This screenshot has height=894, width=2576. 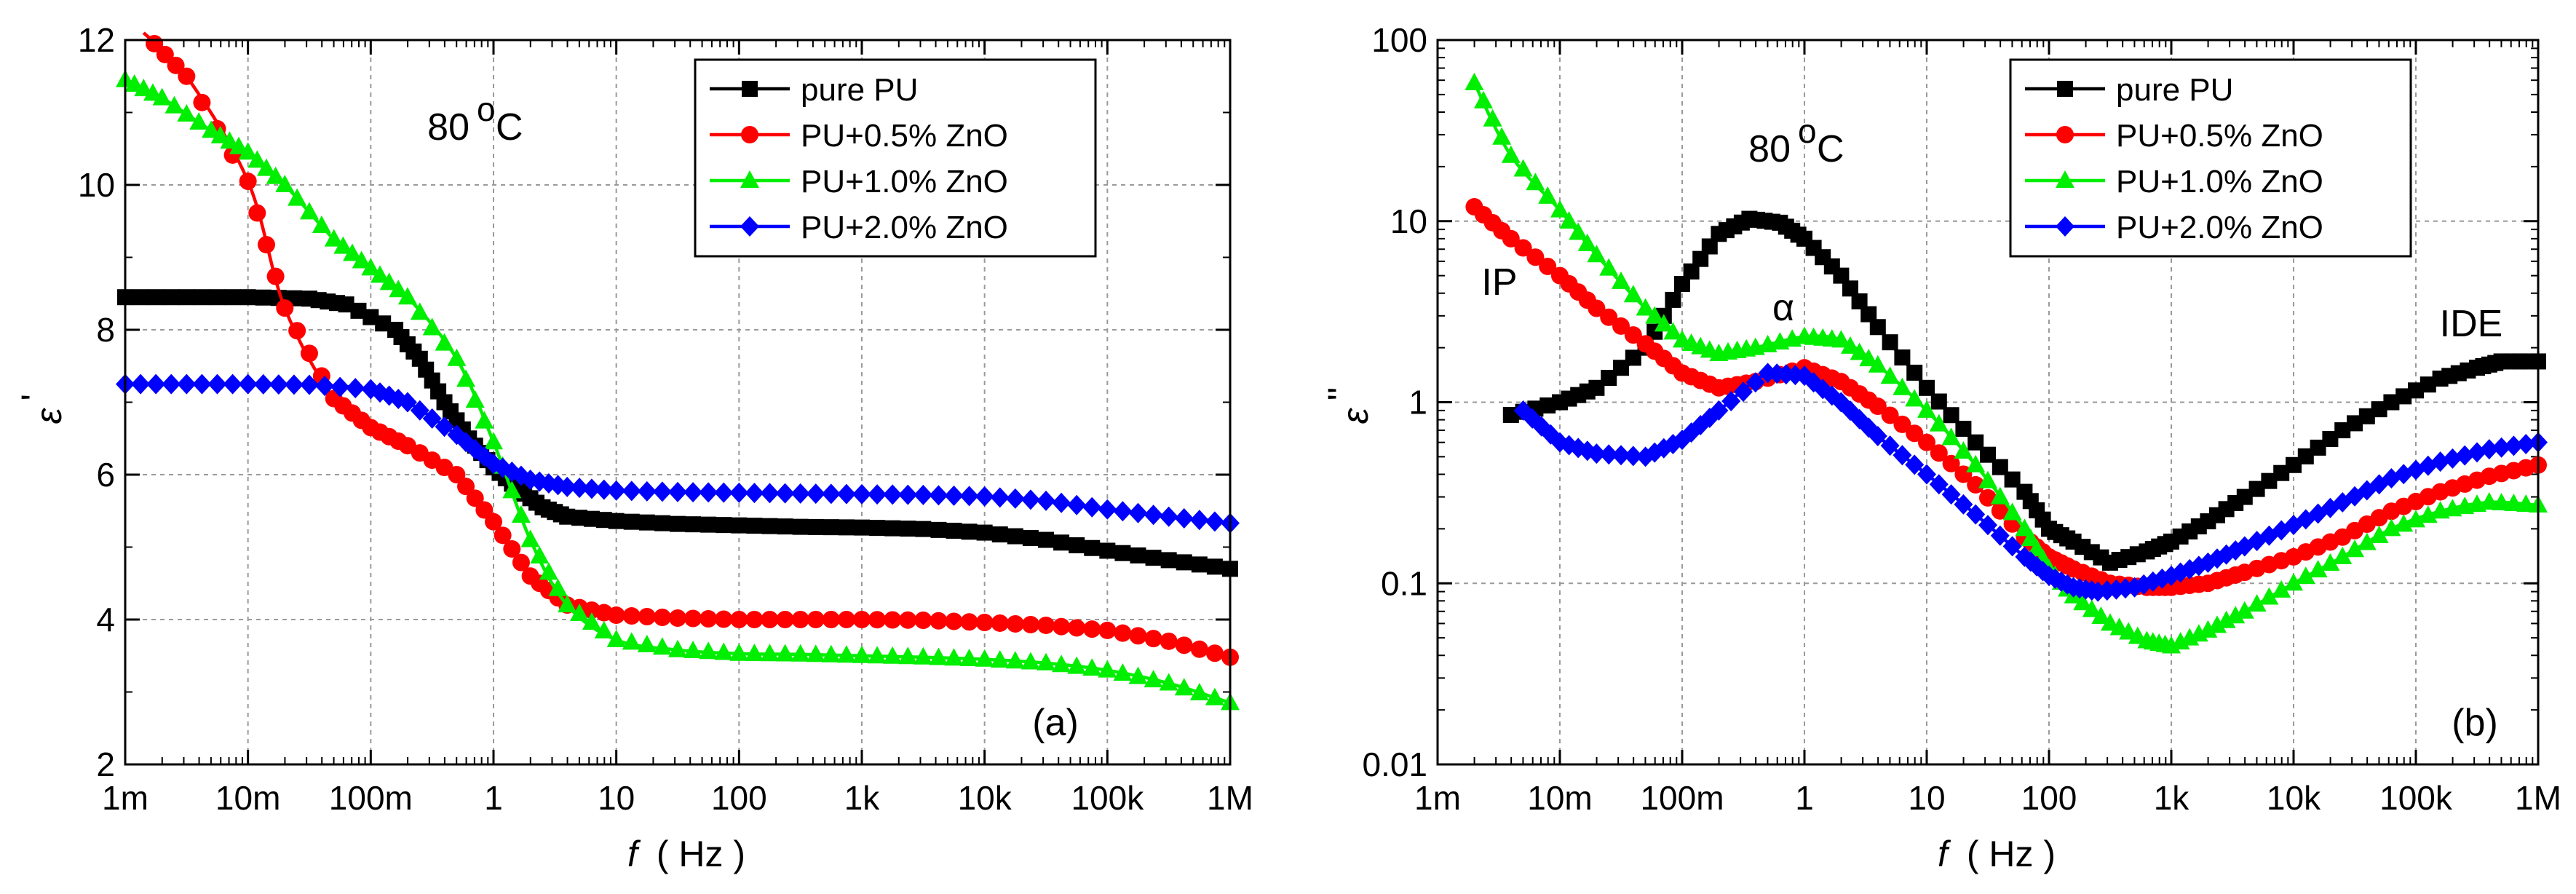 What do you see at coordinates (2475, 723) in the screenshot?
I see `panel-label: (b)` at bounding box center [2475, 723].